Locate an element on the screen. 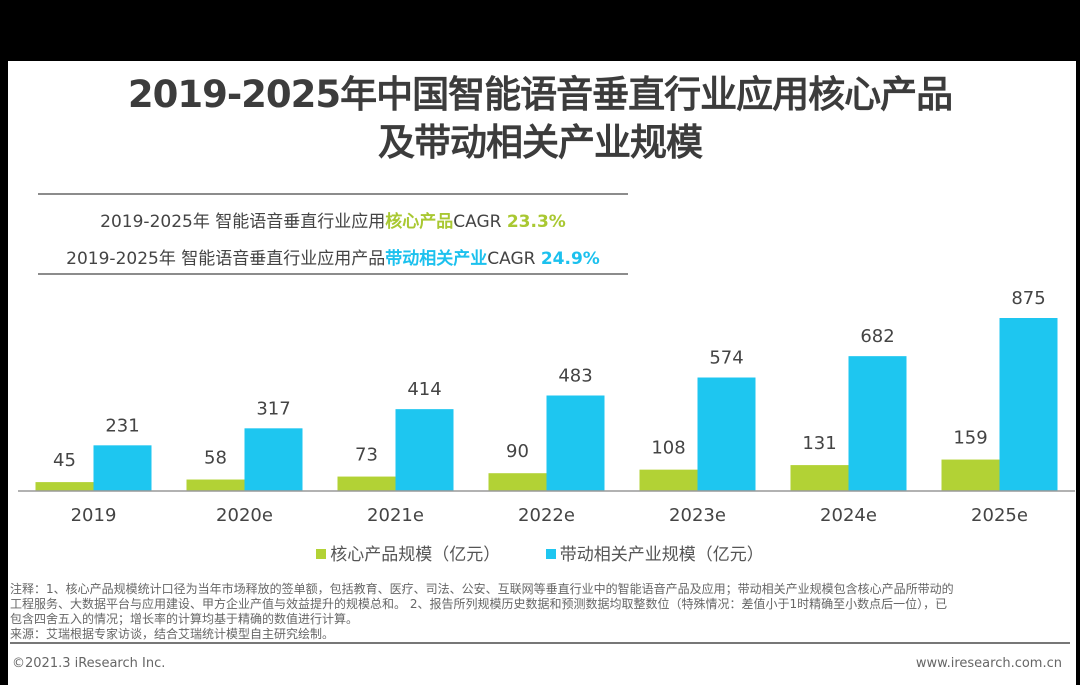 The width and height of the screenshot is (1080, 685). data-label-related-2022e: 483 is located at coordinates (575, 376).